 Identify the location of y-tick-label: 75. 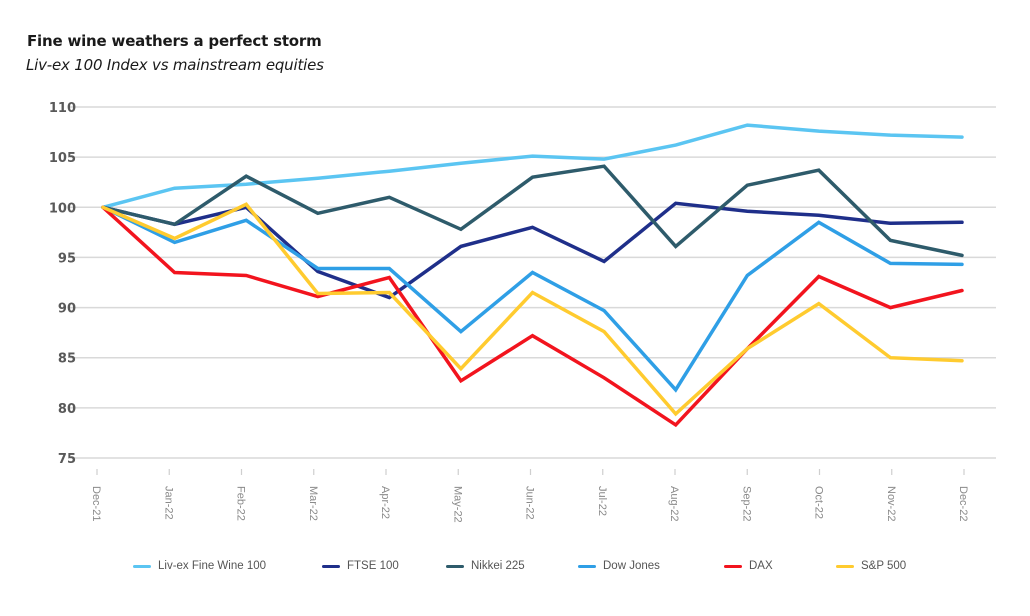
(67, 459).